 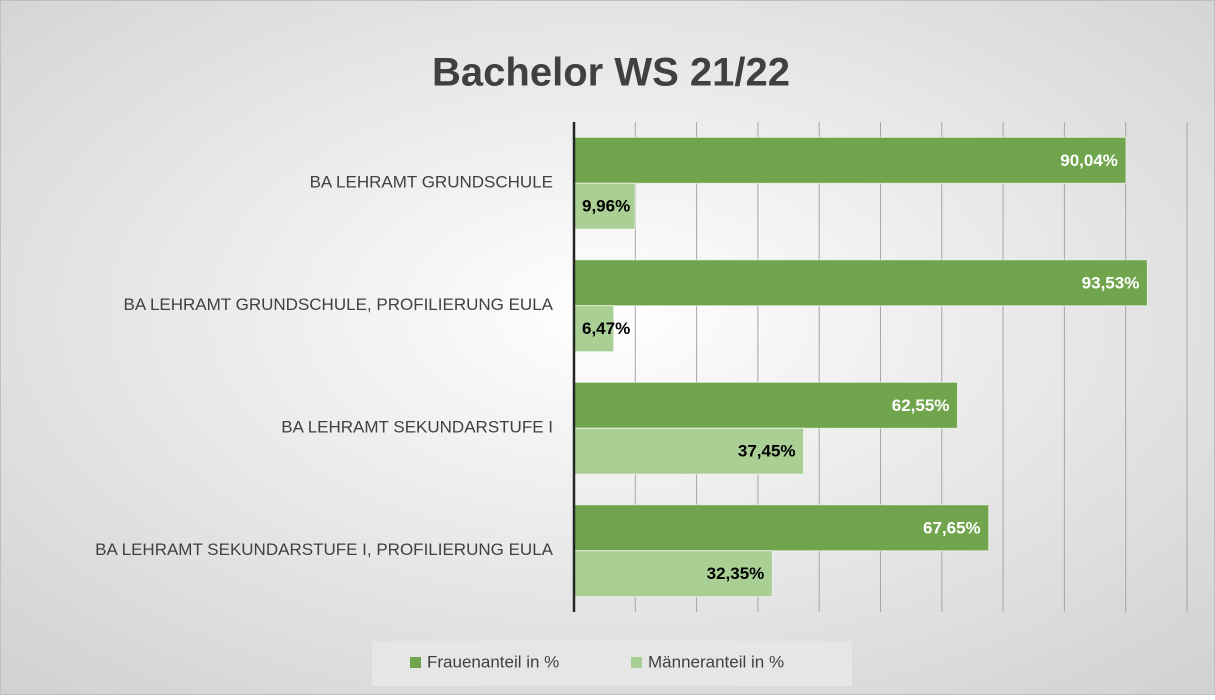 What do you see at coordinates (736, 573) in the screenshot?
I see `data-label: 32,35%` at bounding box center [736, 573].